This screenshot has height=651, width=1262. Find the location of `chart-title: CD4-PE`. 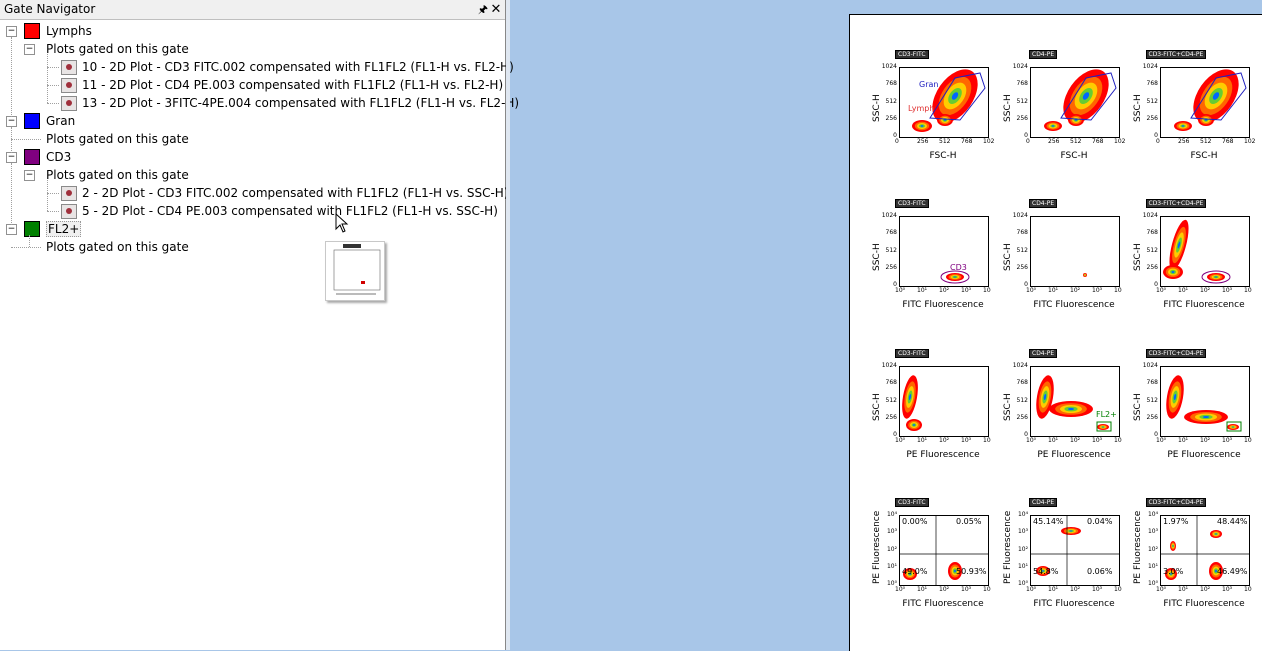

chart-title: CD4-PE is located at coordinates (1043, 353).